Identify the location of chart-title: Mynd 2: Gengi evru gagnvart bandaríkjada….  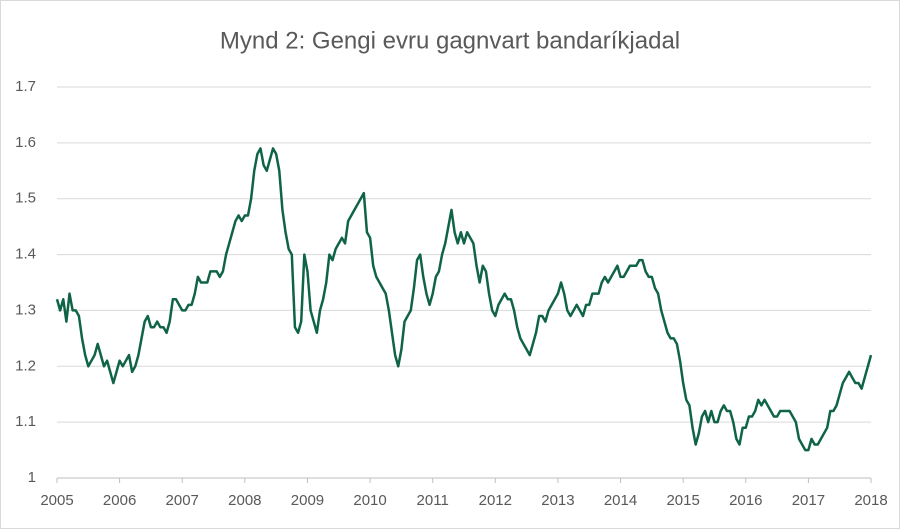
(450, 40).